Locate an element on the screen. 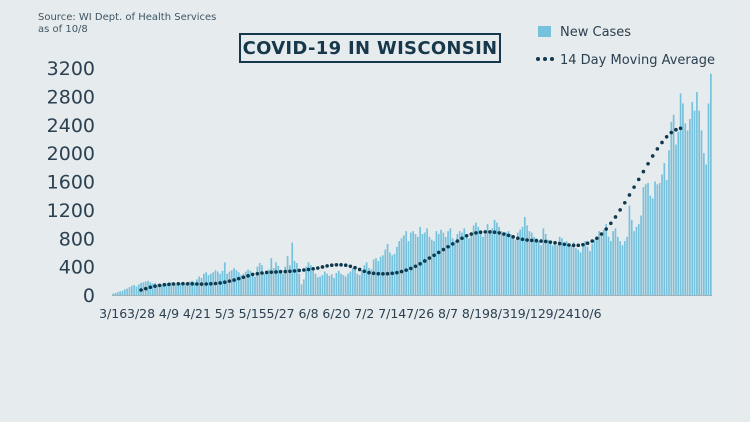 The height and width of the screenshot is (422, 750). x-tick-label: 8/7 is located at coordinates (448, 313).